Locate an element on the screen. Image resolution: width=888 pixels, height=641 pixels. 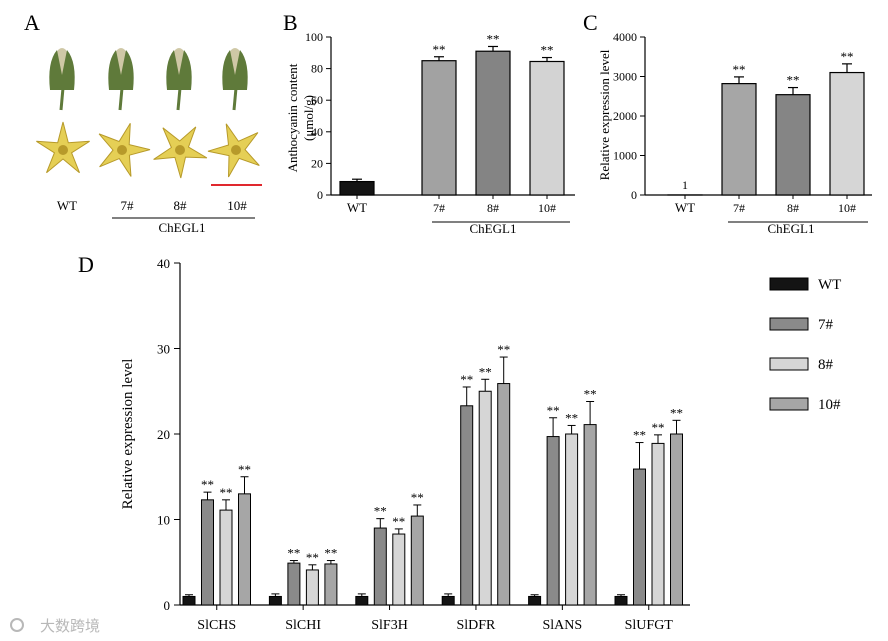
chart-c-sig-8: ** is located at coordinates (793, 80).